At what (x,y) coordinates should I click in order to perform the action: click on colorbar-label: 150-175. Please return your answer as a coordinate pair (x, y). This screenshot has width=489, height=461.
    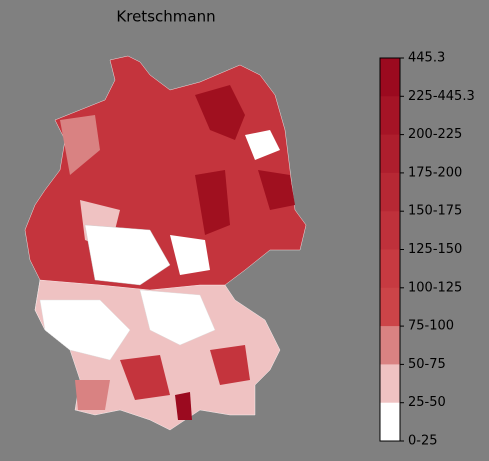
    Looking at the image, I should click on (435, 211).